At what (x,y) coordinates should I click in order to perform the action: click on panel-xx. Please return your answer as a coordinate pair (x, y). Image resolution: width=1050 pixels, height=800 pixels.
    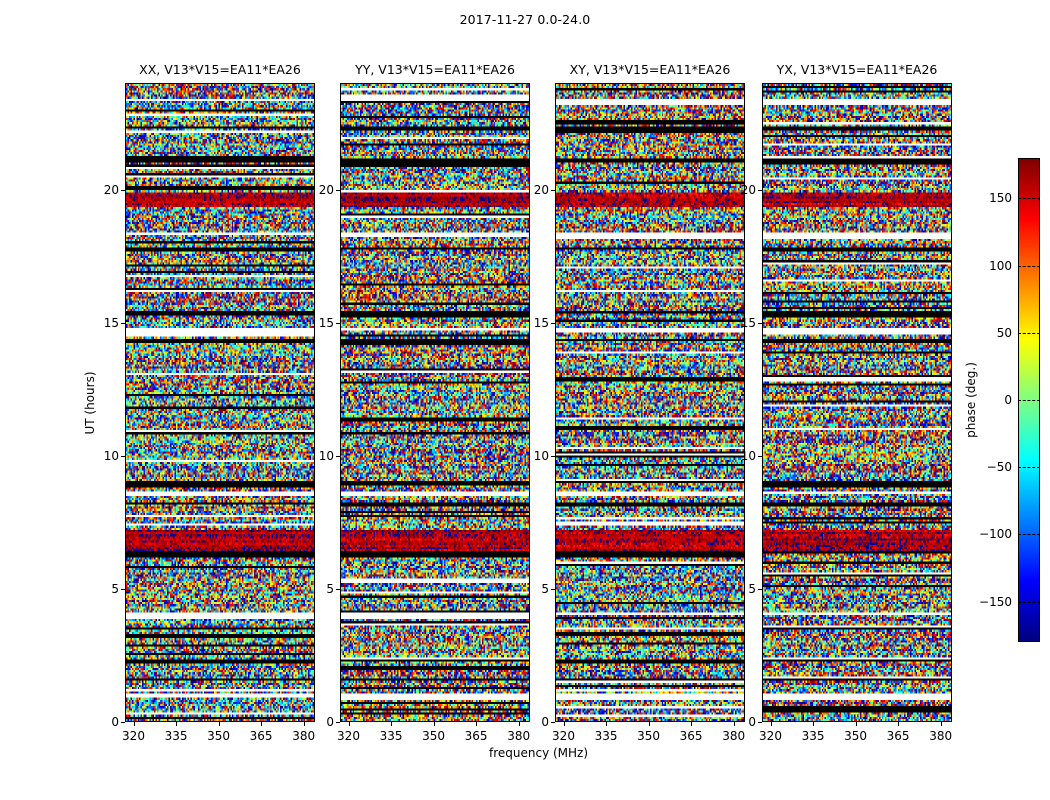
    Looking at the image, I should click on (220, 402).